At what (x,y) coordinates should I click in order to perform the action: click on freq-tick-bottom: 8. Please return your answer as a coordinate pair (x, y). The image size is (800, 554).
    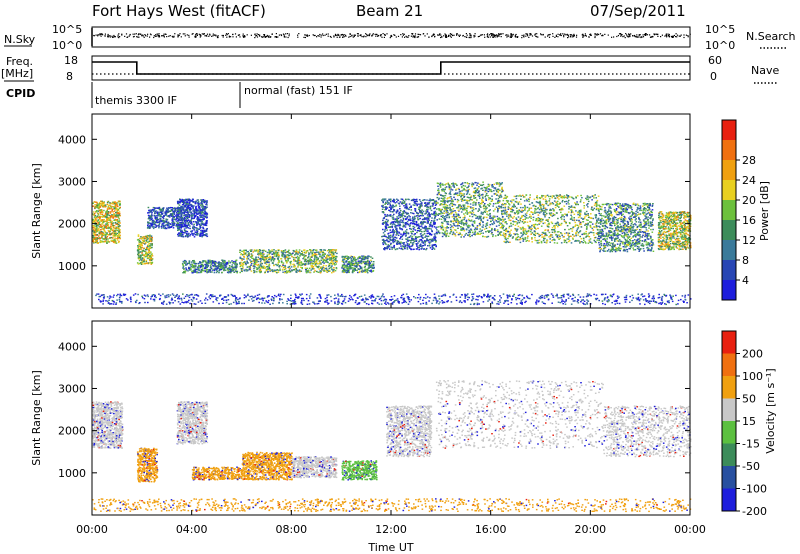
    Looking at the image, I should click on (69, 76).